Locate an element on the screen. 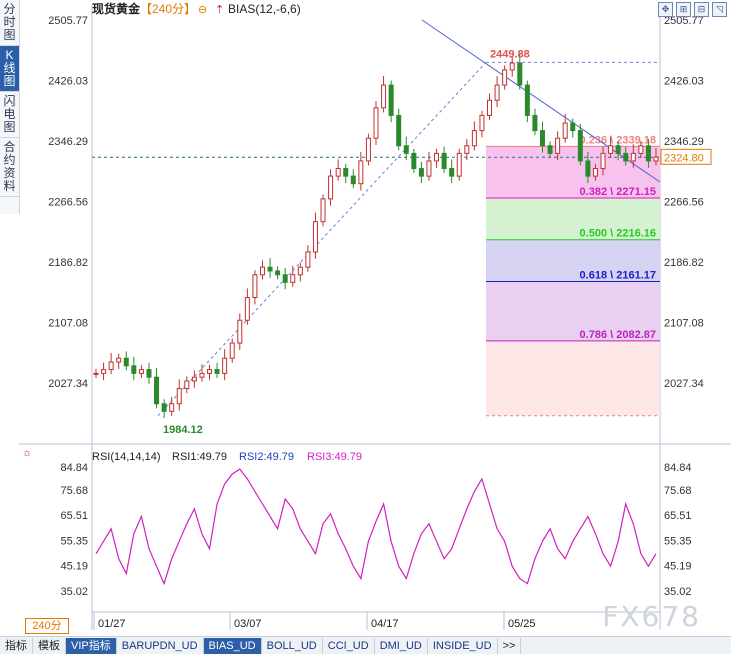 This screenshot has height=654, width=731. rsi-tick-right-1: 75.68 is located at coordinates (678, 491).